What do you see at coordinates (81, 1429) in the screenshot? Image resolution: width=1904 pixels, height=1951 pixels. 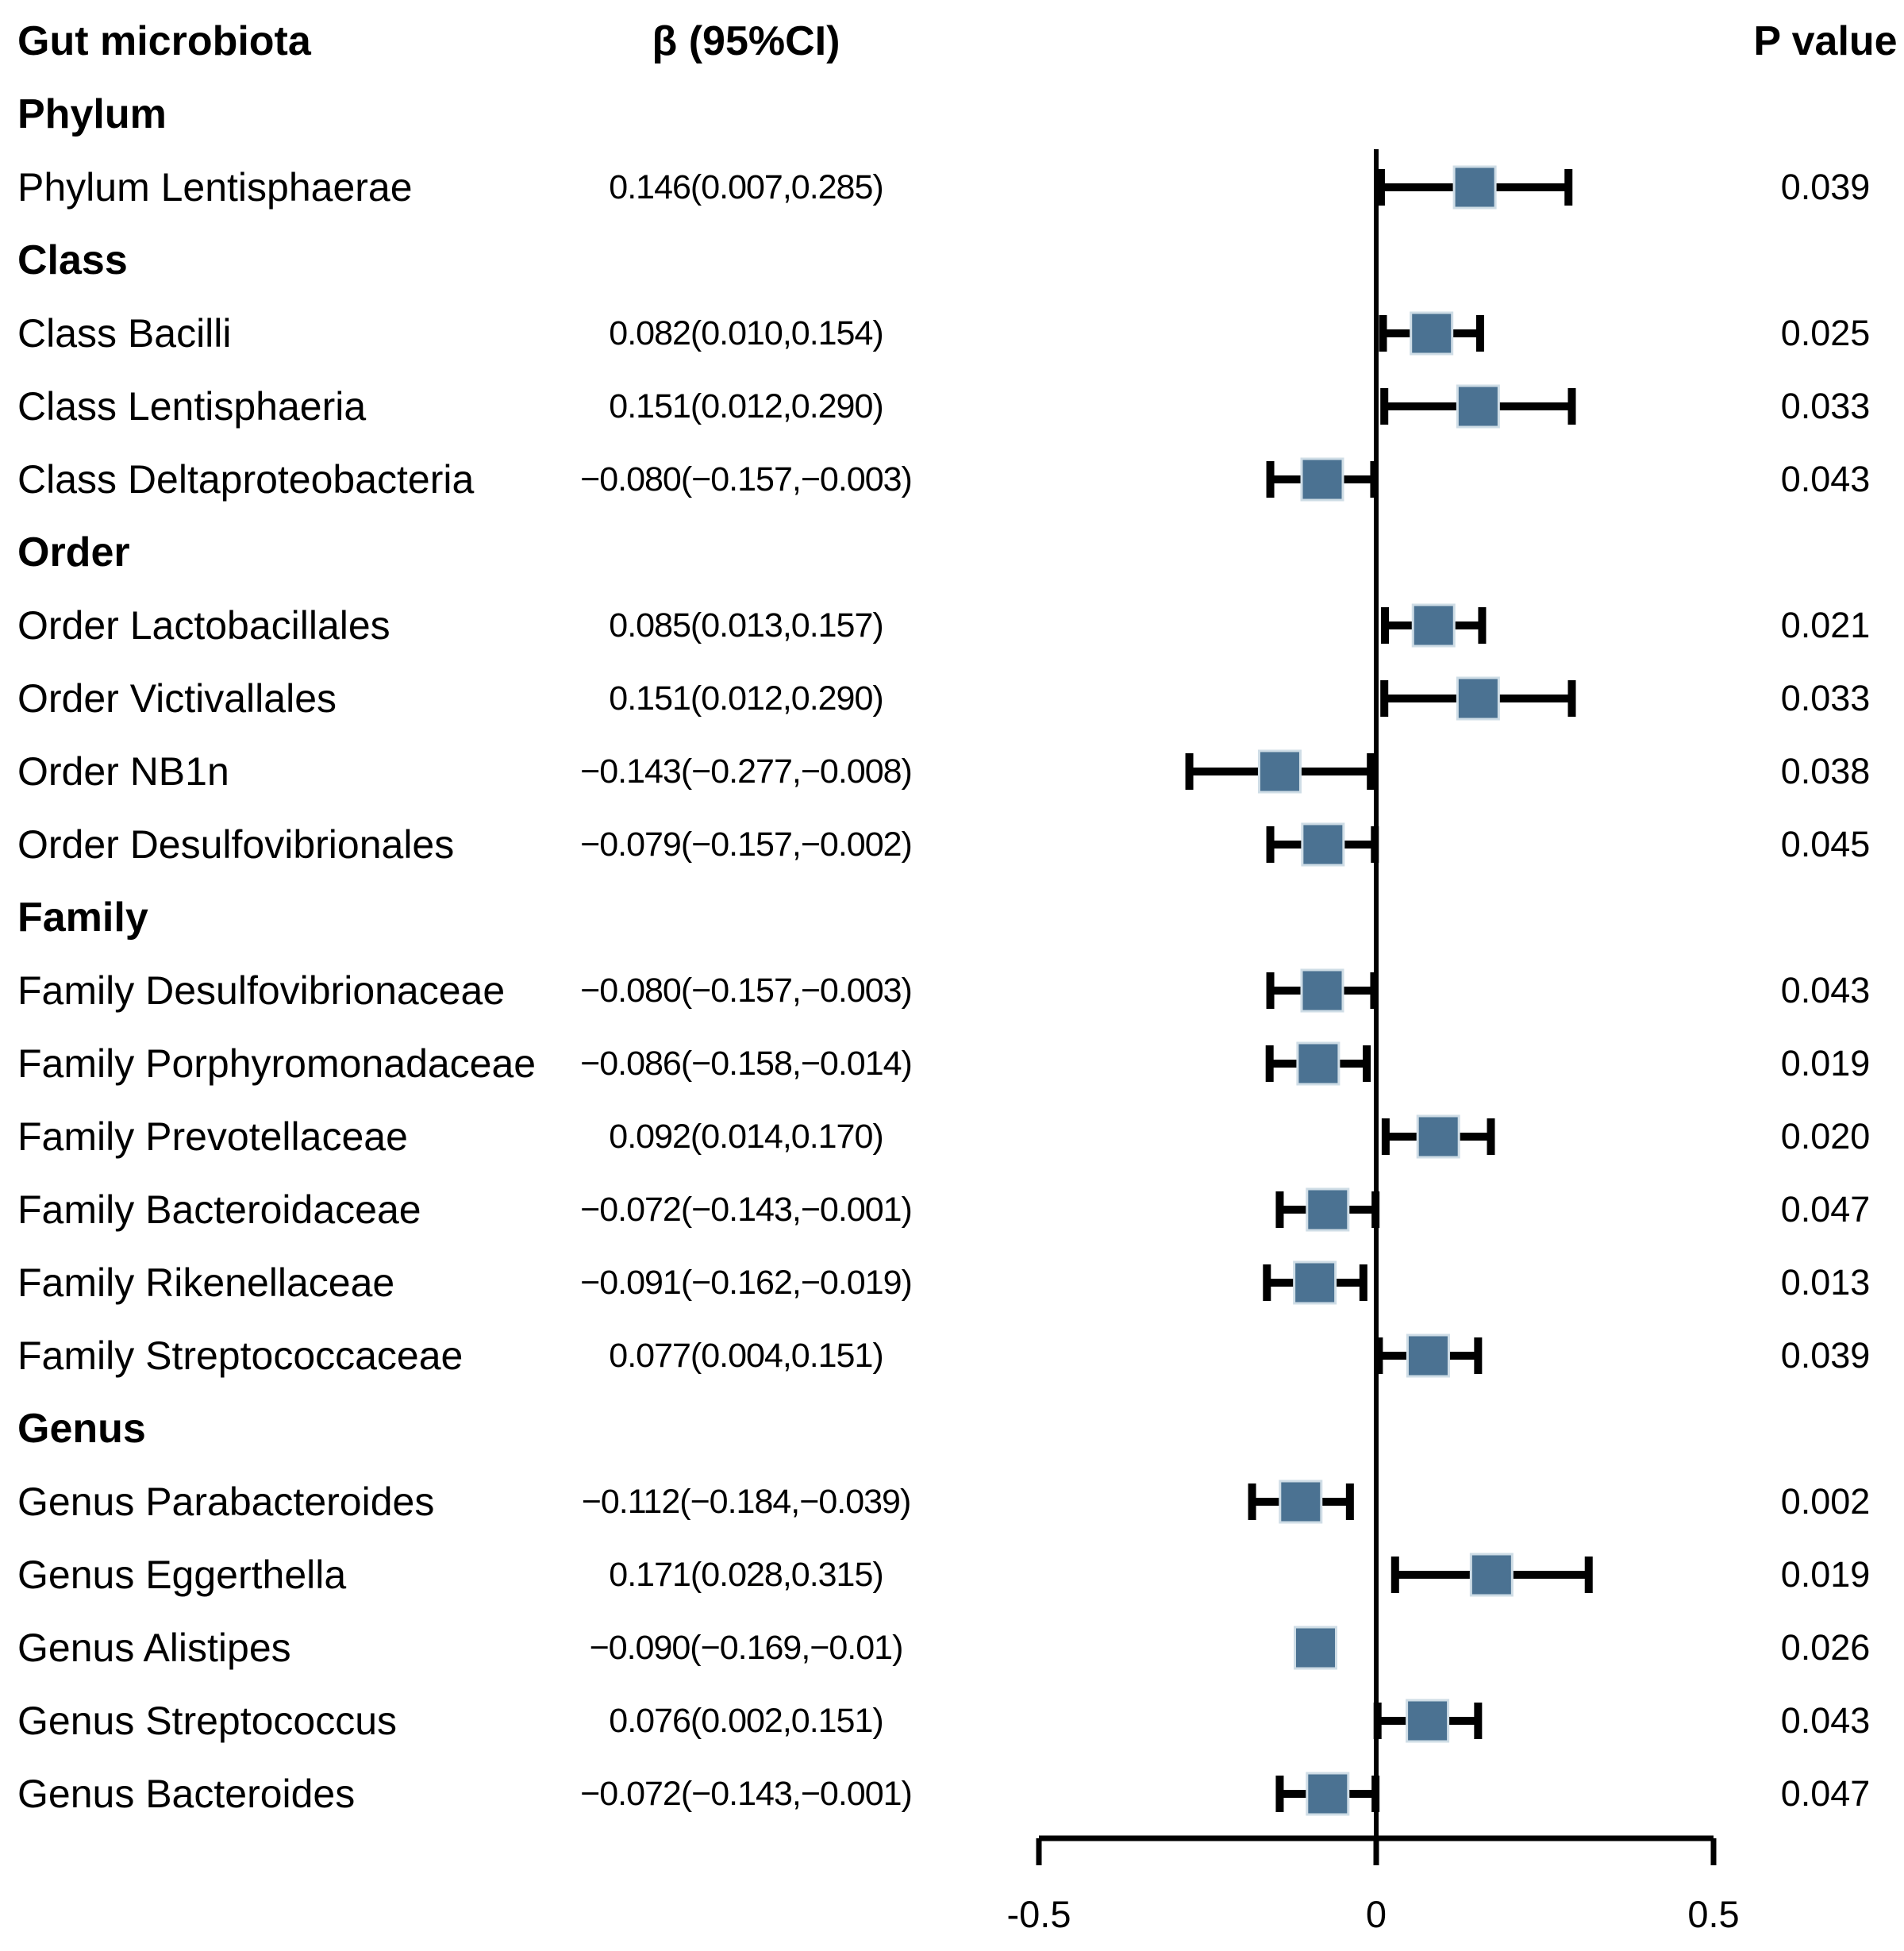 I see `section-header: Genus` at bounding box center [81, 1429].